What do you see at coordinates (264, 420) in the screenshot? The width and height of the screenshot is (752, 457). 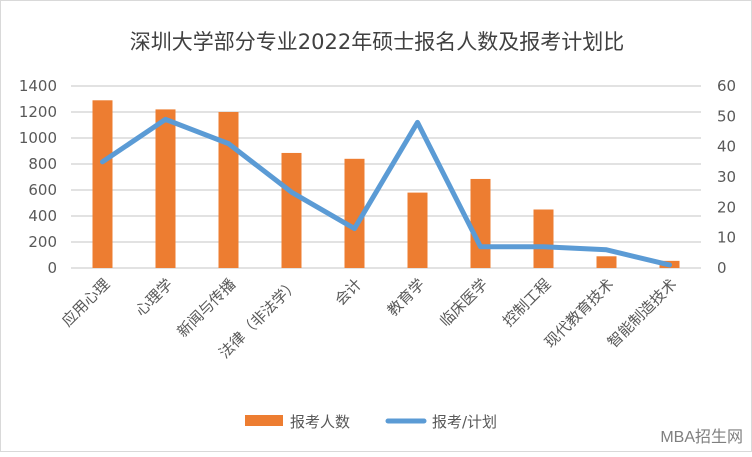 I see `legend-swatch-bar` at bounding box center [264, 420].